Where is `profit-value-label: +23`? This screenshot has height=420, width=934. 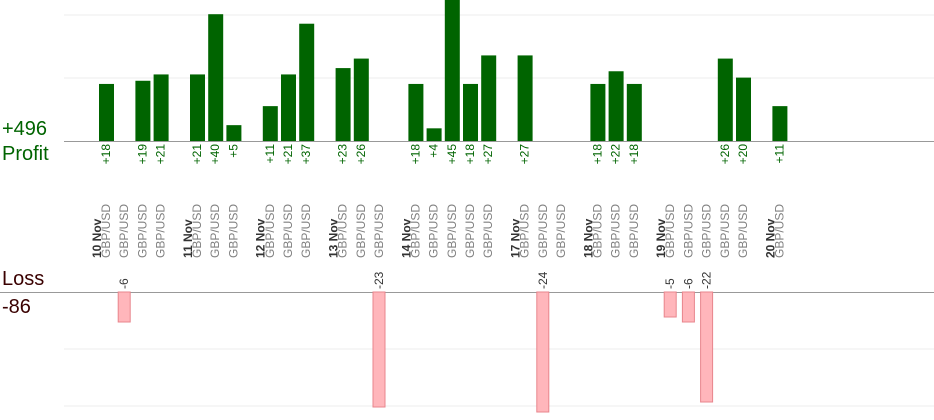
profit-value-label: +23 is located at coordinates (343, 154).